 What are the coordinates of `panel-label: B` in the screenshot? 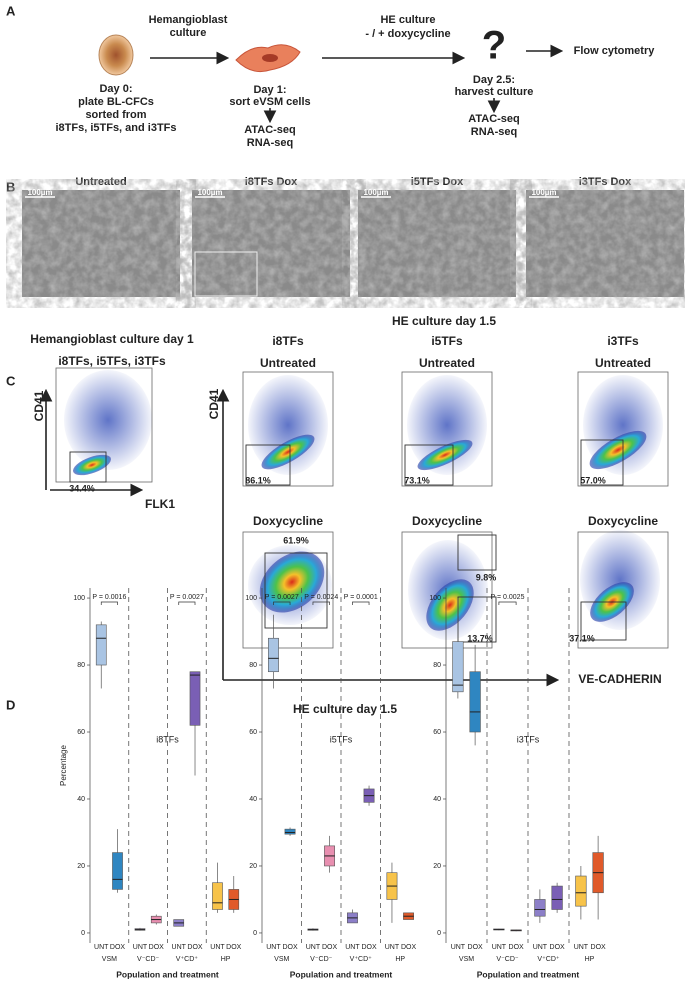 It's located at (10, 186).